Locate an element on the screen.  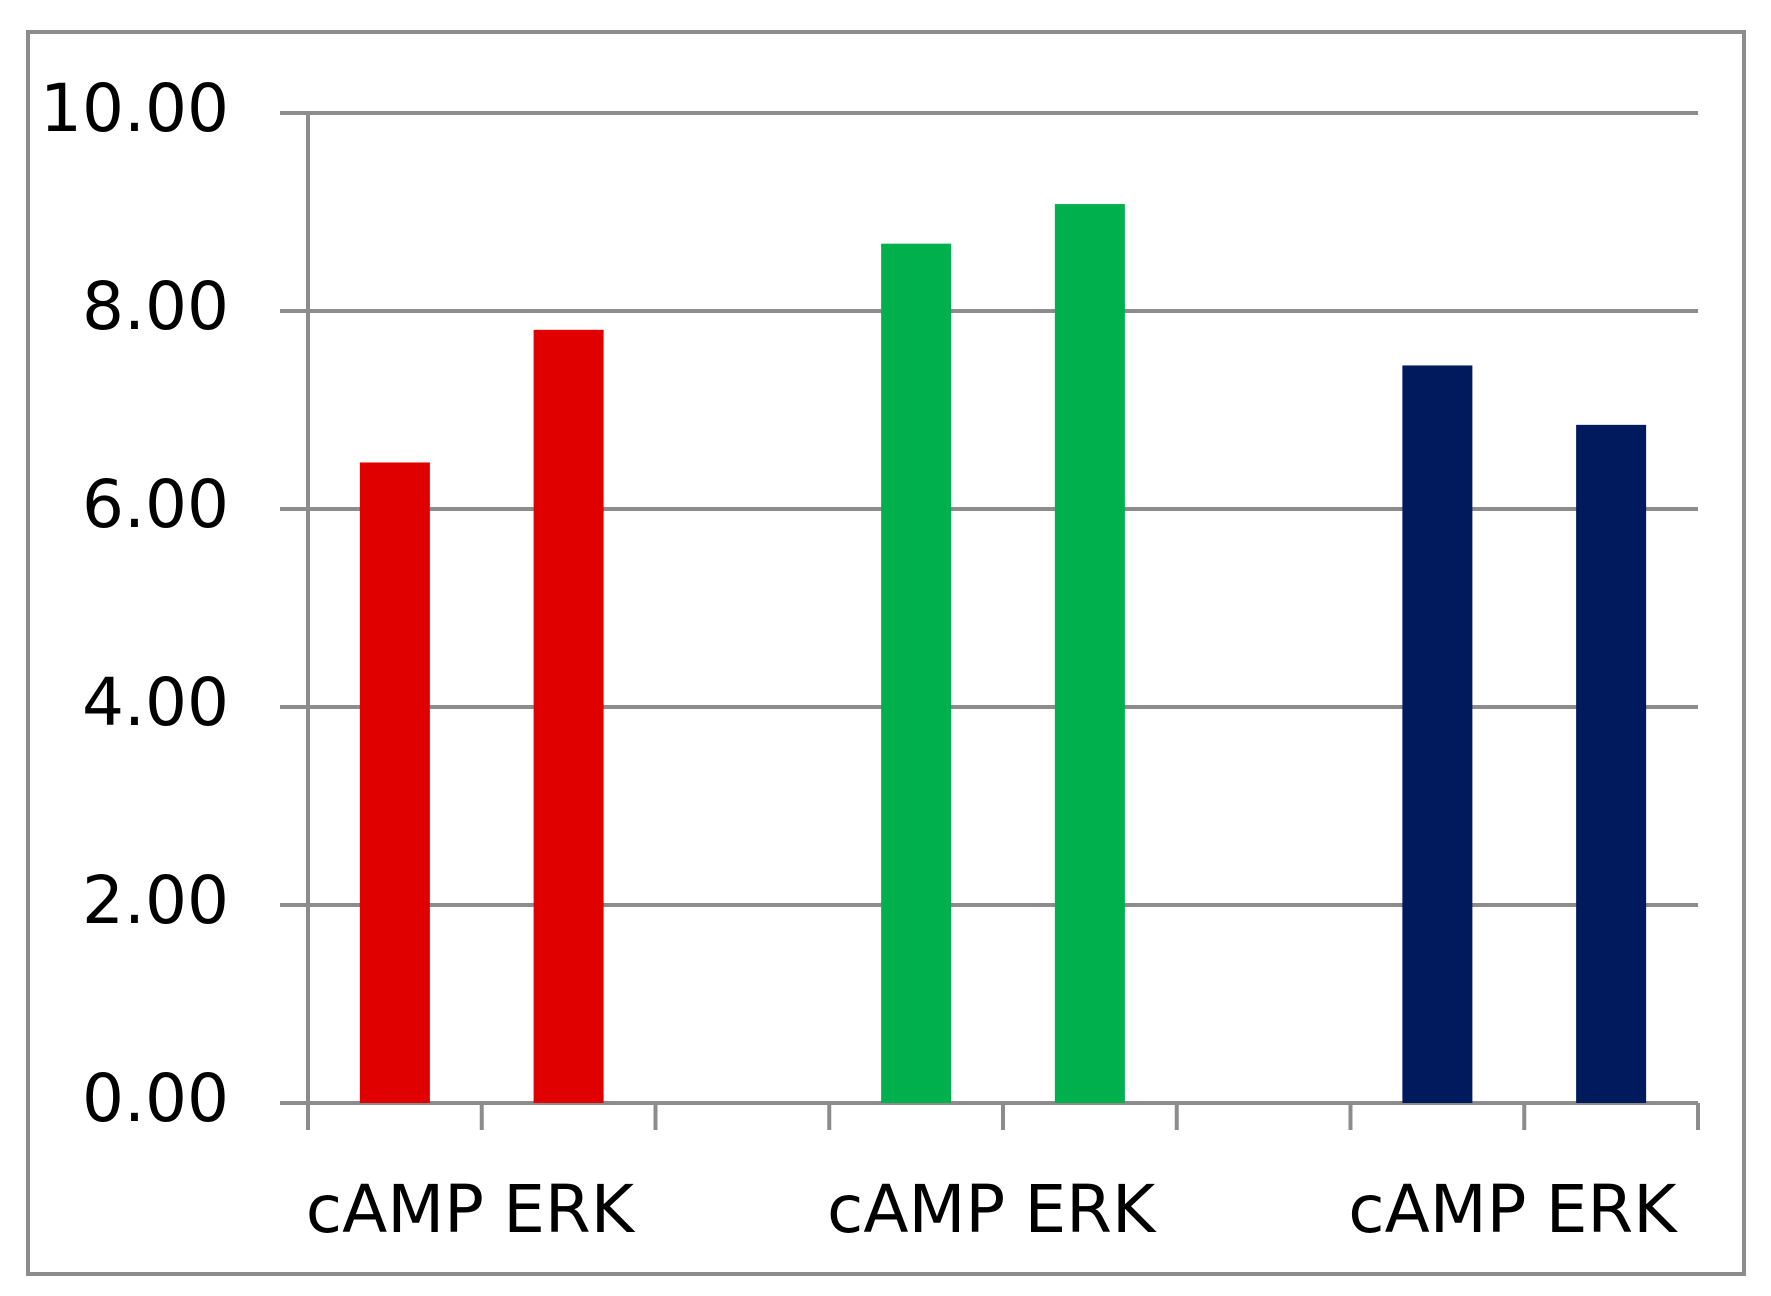
y-tick-label: 4.00 is located at coordinates (155, 702).